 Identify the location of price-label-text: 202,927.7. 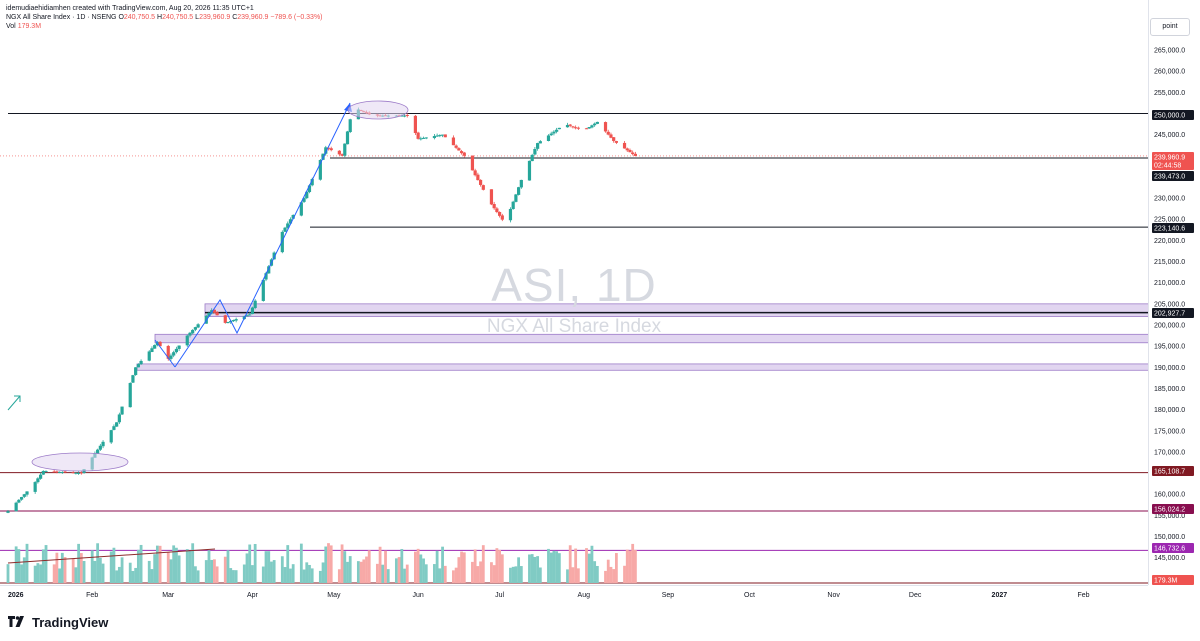
(1169, 314).